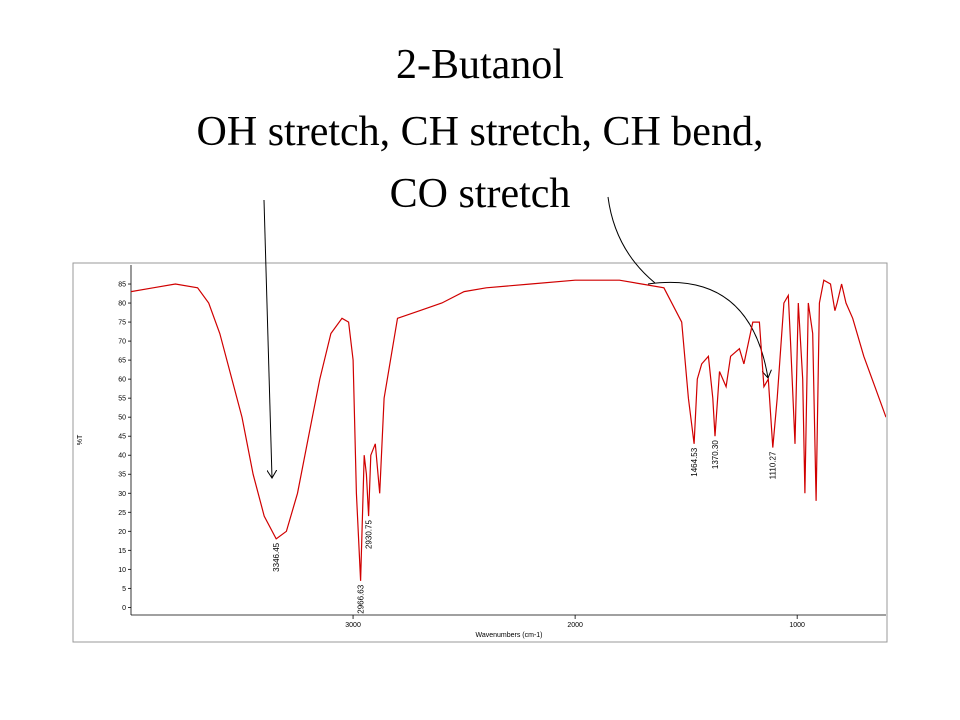  I want to click on y-tick-label: 60, so click(122, 380).